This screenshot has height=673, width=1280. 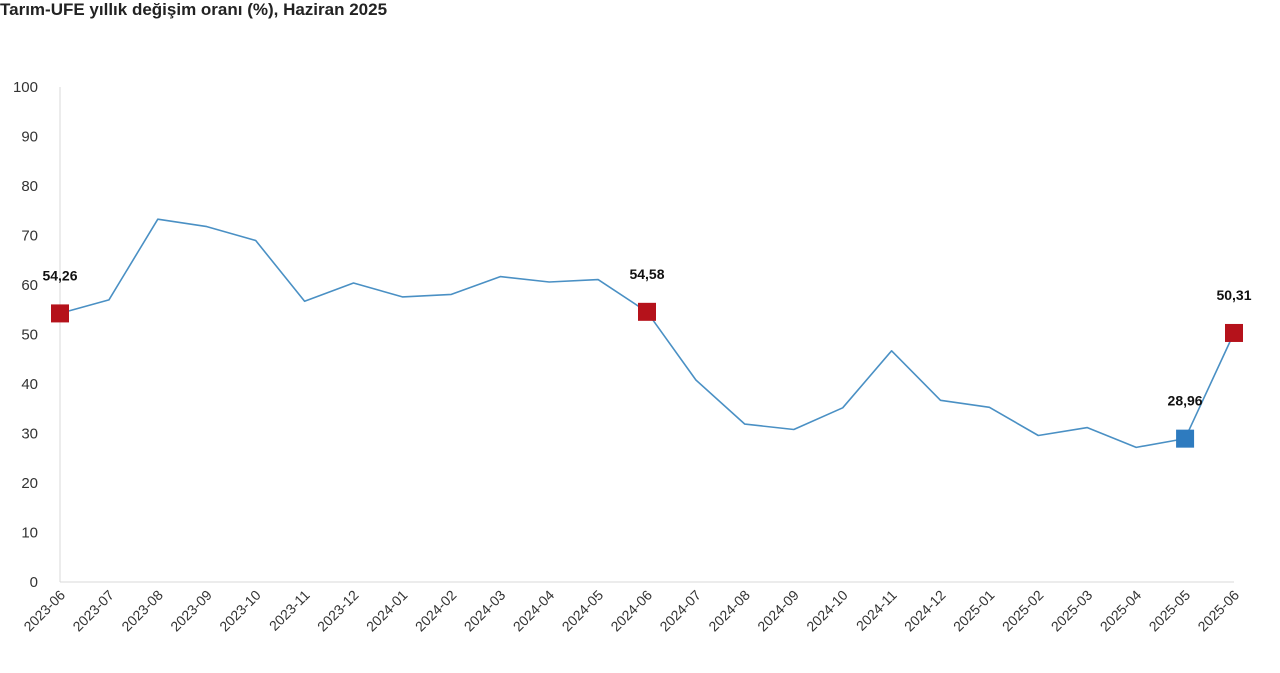 What do you see at coordinates (338, 611) in the screenshot?
I see `x-tick-label: 2023-12` at bounding box center [338, 611].